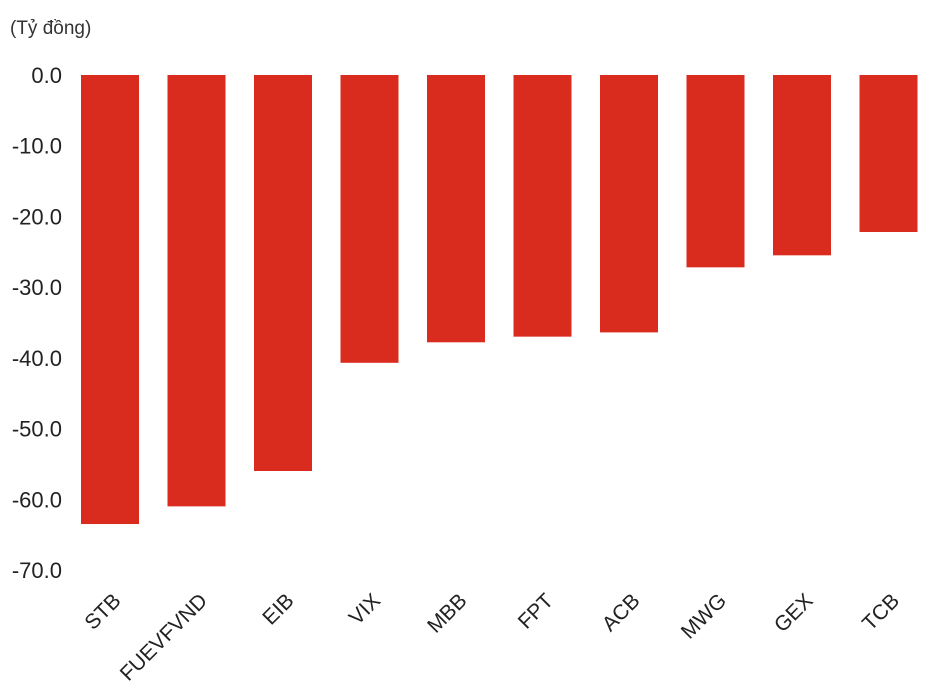  What do you see at coordinates (794, 613) in the screenshot?
I see `x-tick-label: GEX` at bounding box center [794, 613].